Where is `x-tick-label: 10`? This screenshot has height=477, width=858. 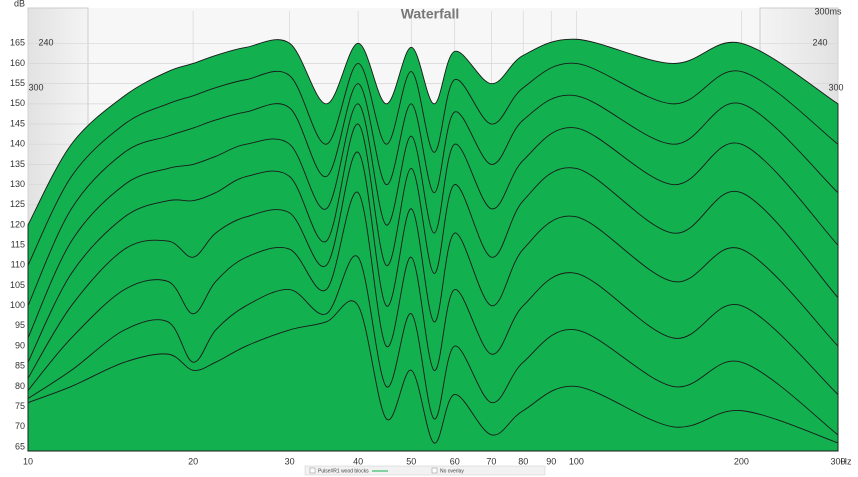
x-tick-label: 10 is located at coordinates (28, 461).